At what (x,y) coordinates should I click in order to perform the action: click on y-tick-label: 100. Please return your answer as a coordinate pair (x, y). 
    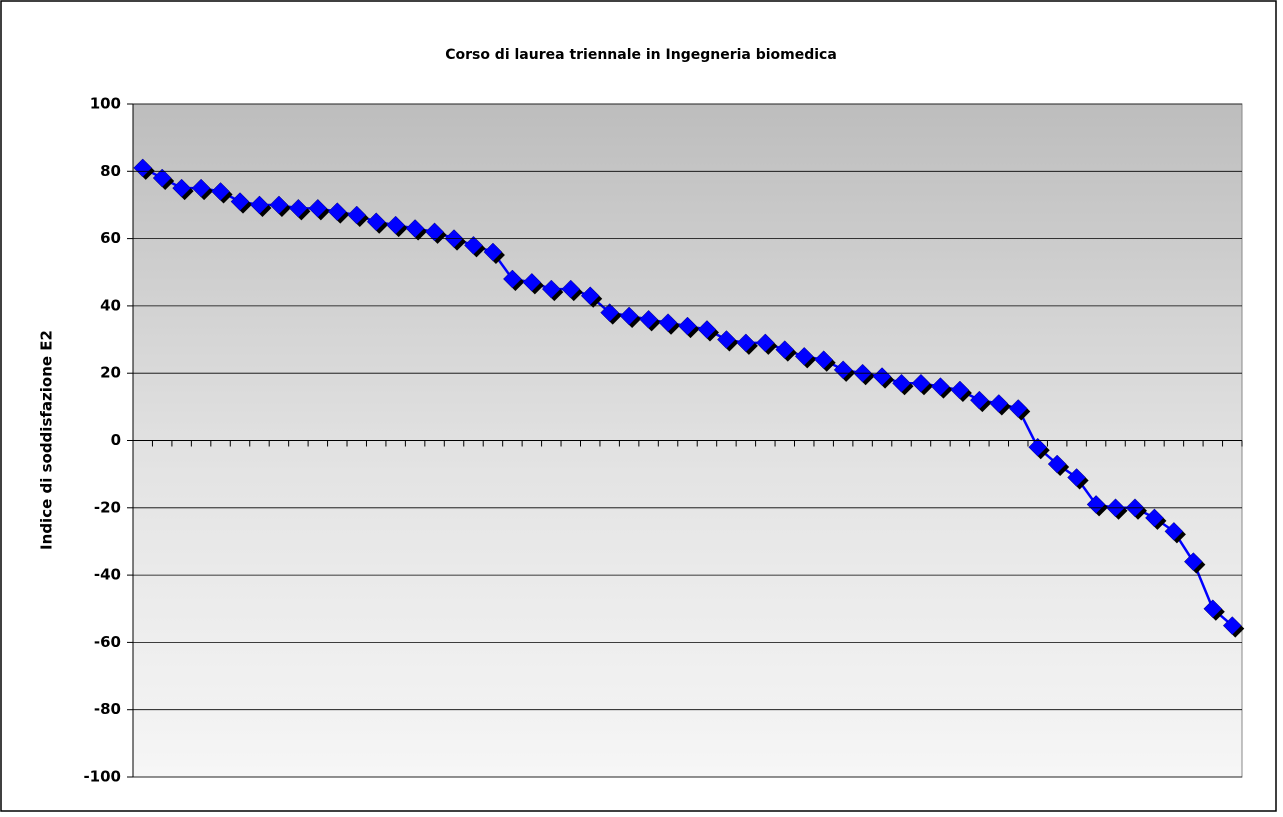
    Looking at the image, I should click on (105, 104).